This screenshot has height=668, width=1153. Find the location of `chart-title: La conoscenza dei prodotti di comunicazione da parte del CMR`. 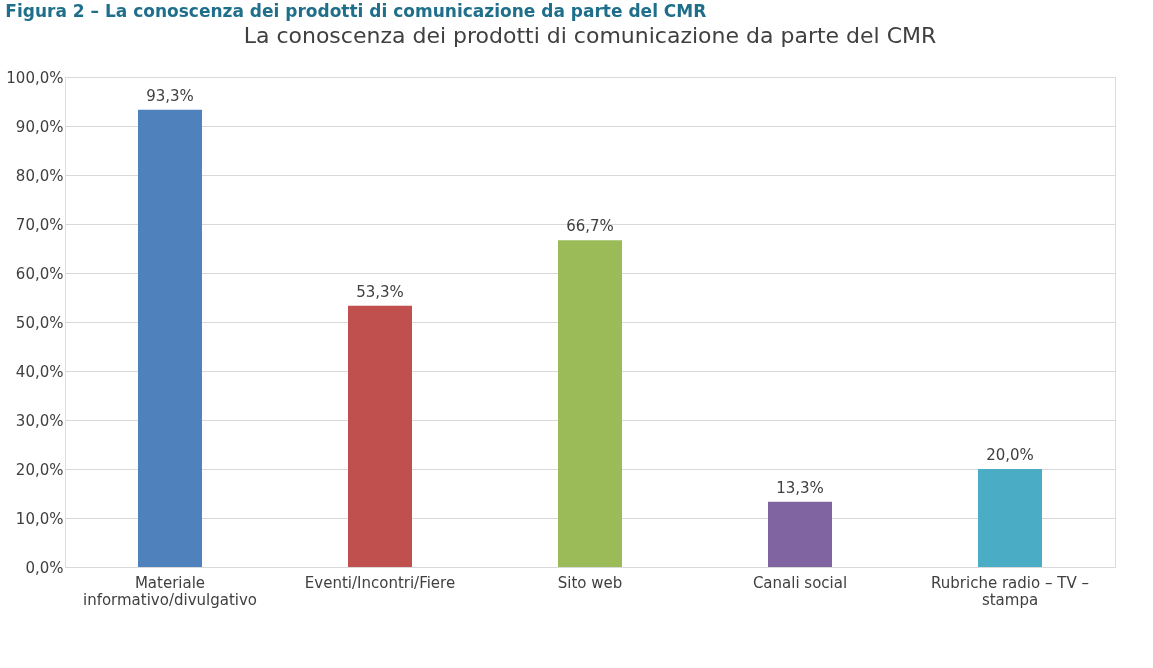

chart-title: La conoscenza dei prodotti di comunicazione da parte del CMR is located at coordinates (590, 35).